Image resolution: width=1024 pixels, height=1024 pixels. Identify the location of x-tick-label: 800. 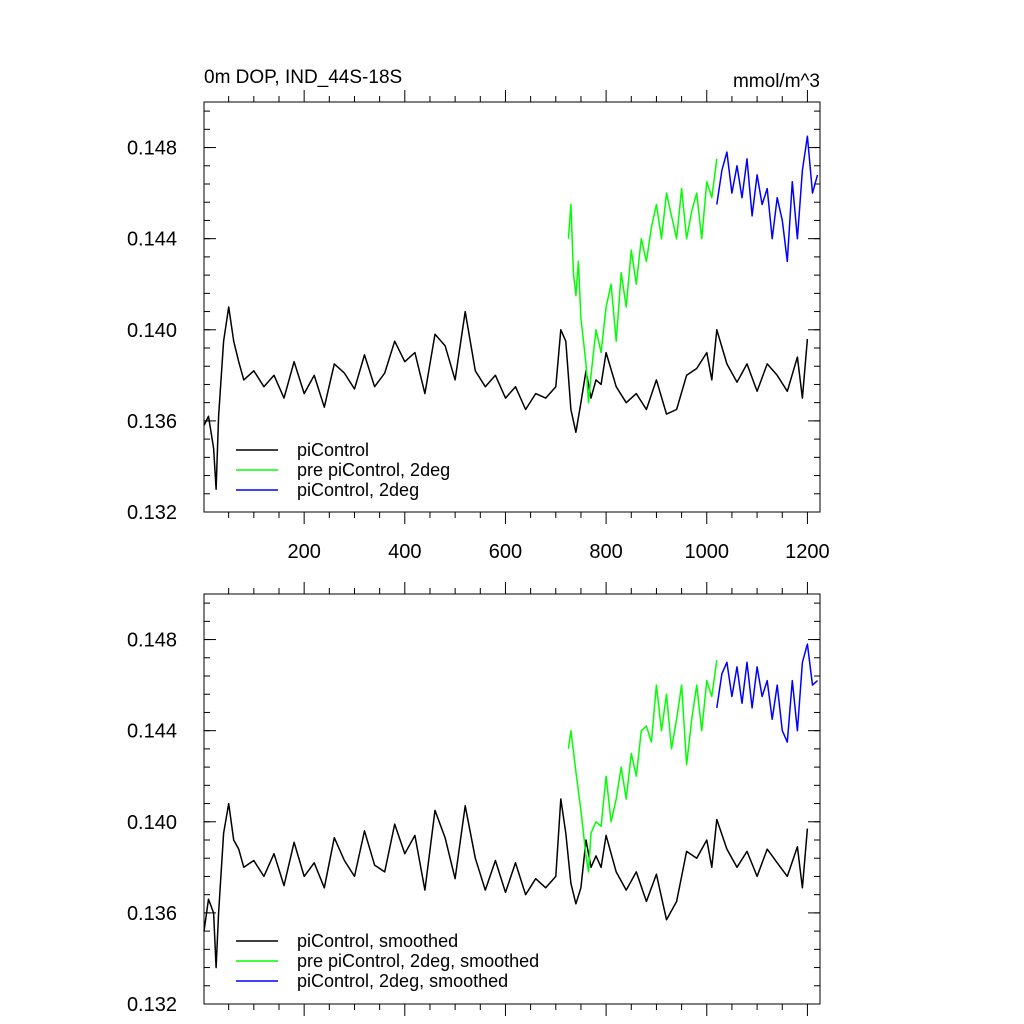
(605, 552).